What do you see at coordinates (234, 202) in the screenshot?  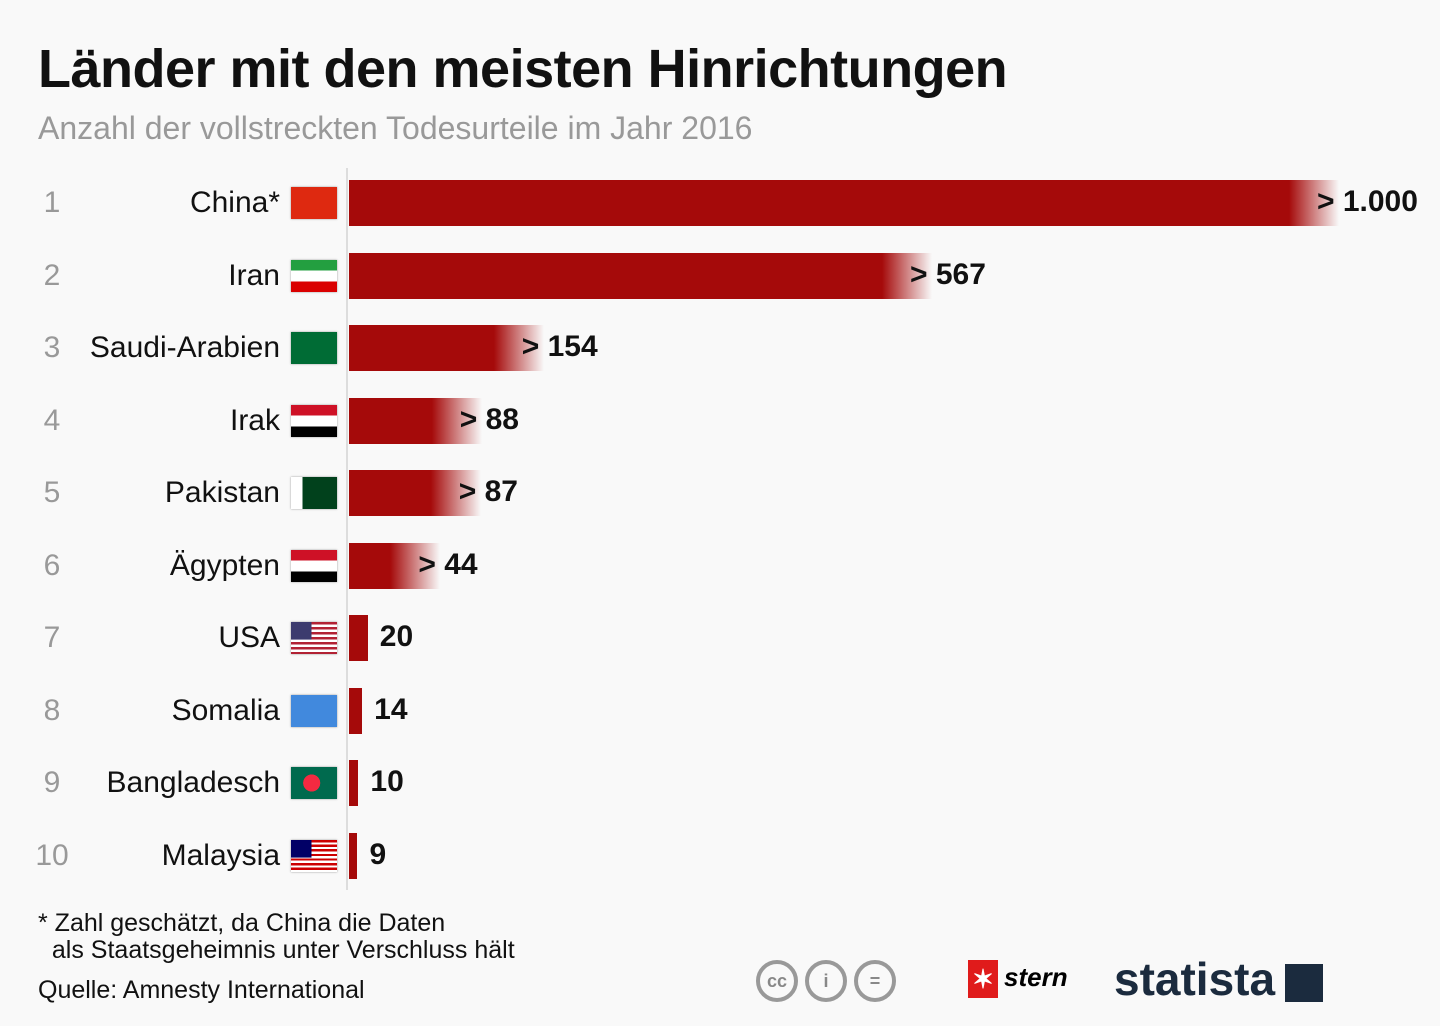 I see `category-label: China*` at bounding box center [234, 202].